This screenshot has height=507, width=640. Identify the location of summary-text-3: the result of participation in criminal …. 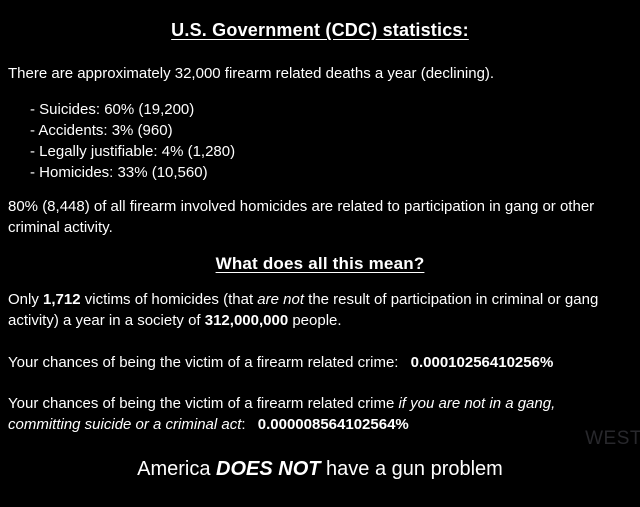
(303, 310).